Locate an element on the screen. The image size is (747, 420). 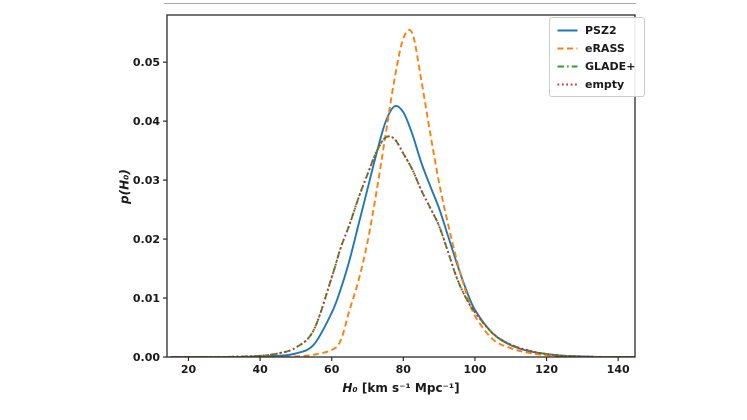
y-axis-label: p(H₀) is located at coordinates (124, 186).